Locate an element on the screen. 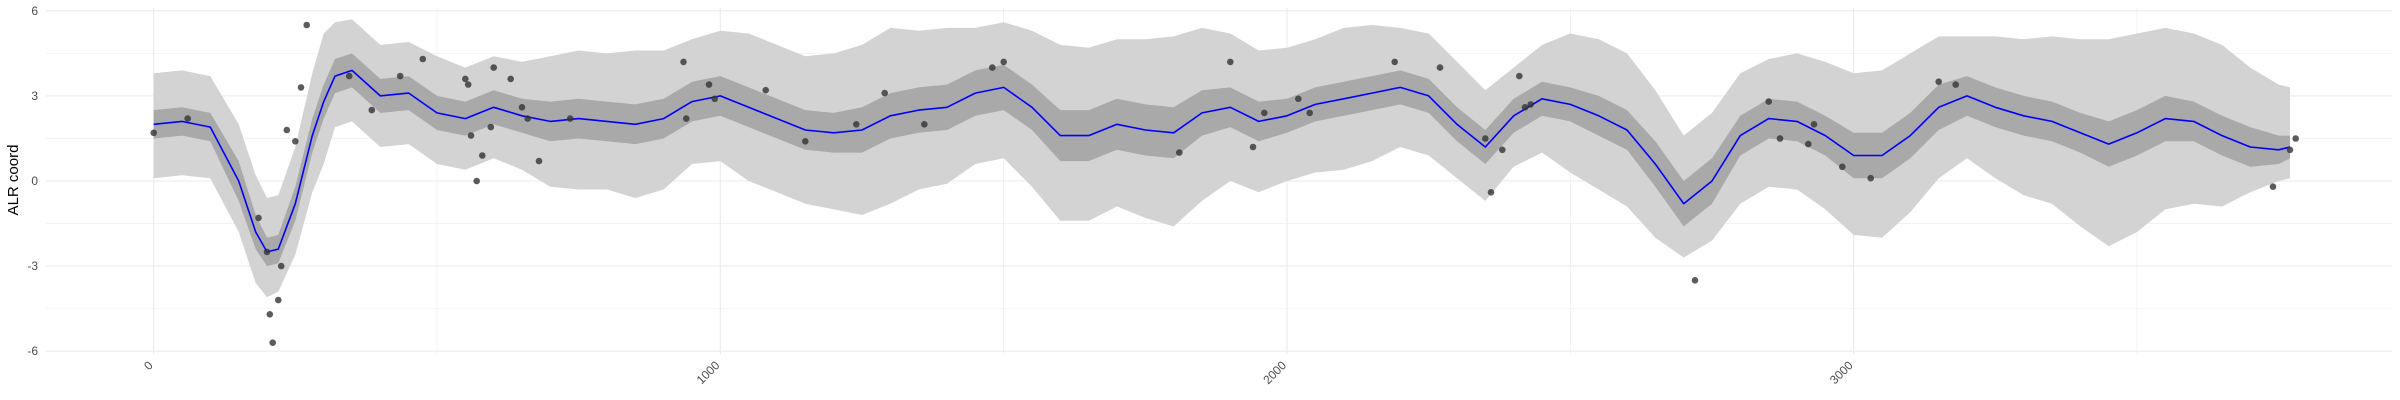 The image size is (2400, 400). y-tick-label: -6 is located at coordinates (32, 351).